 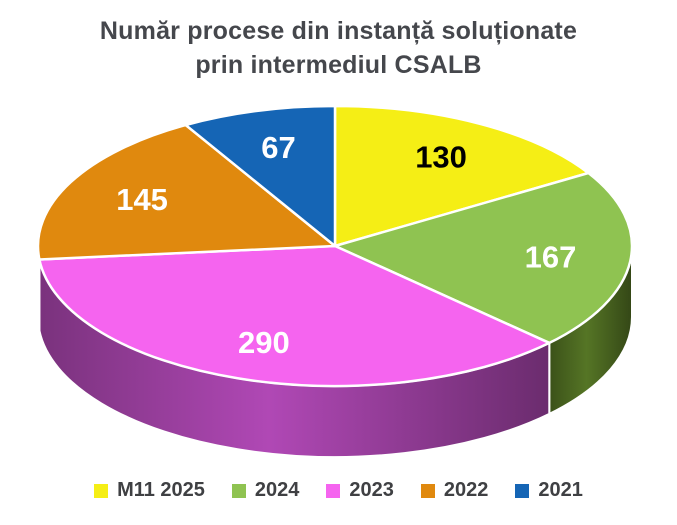 What do you see at coordinates (466, 490) in the screenshot?
I see `legend-label: 2022` at bounding box center [466, 490].